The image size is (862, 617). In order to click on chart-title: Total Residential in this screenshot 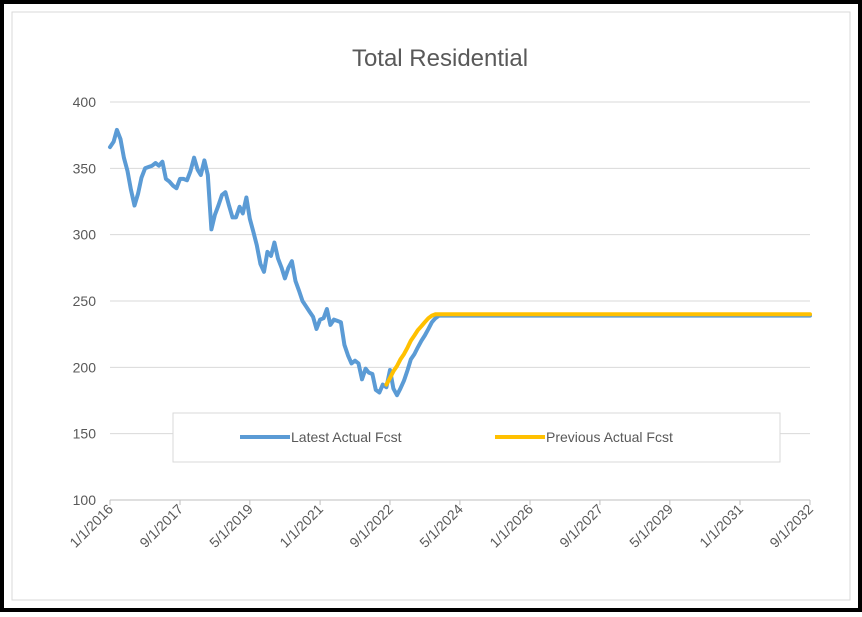, I will do `click(440, 58)`.